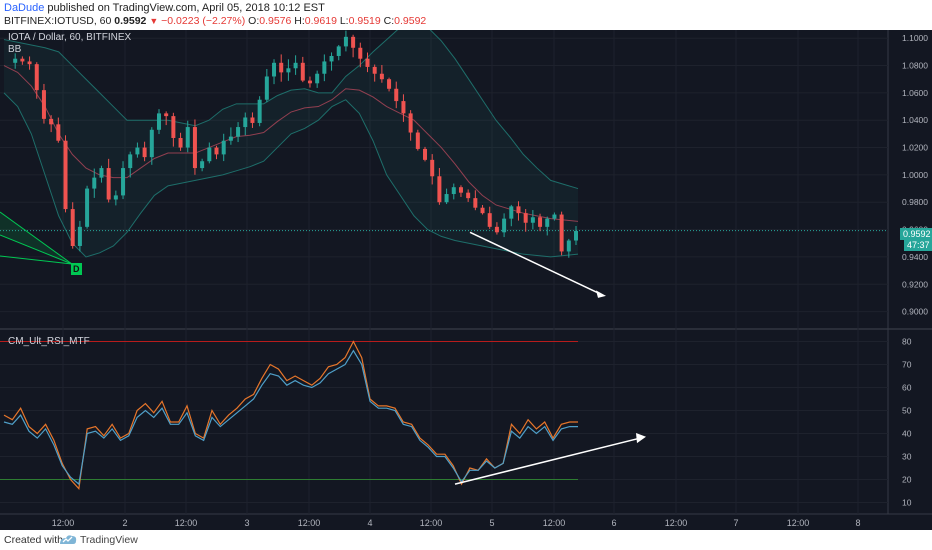 The height and width of the screenshot is (550, 932). I want to click on price-tick-label: 1.0600, so click(915, 93).